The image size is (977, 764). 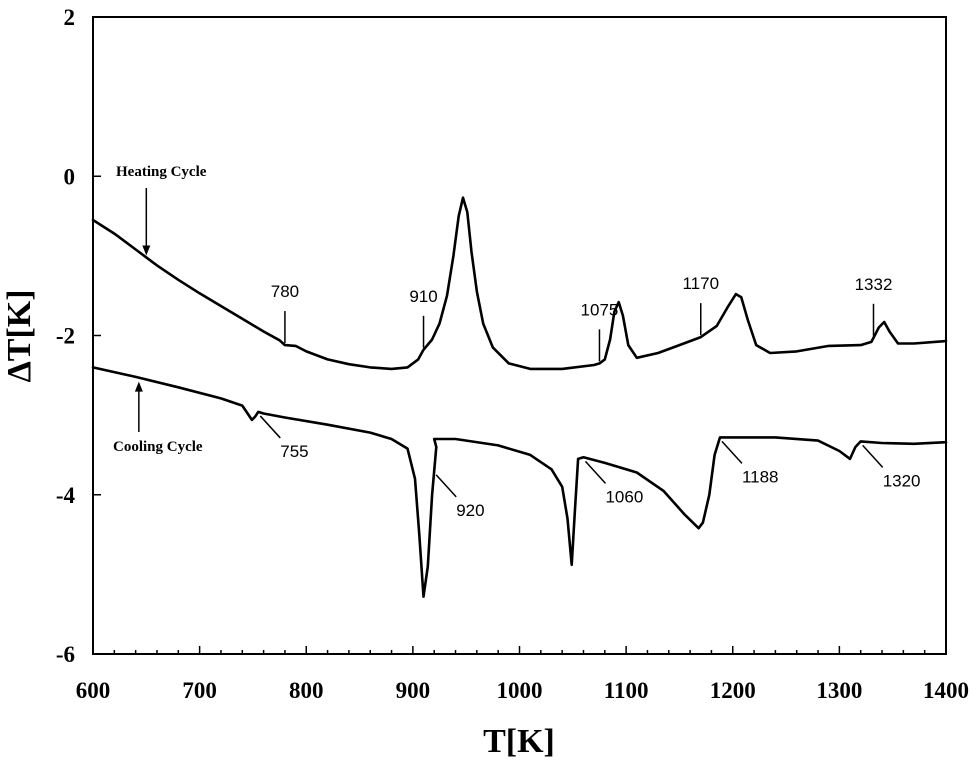 I want to click on x-tick-label: 1000, so click(x=520, y=690).